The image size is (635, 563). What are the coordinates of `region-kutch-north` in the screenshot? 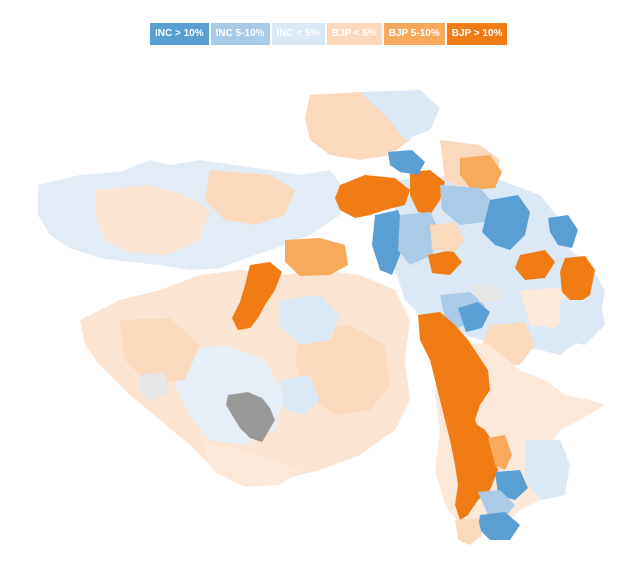 It's located at (250, 197).